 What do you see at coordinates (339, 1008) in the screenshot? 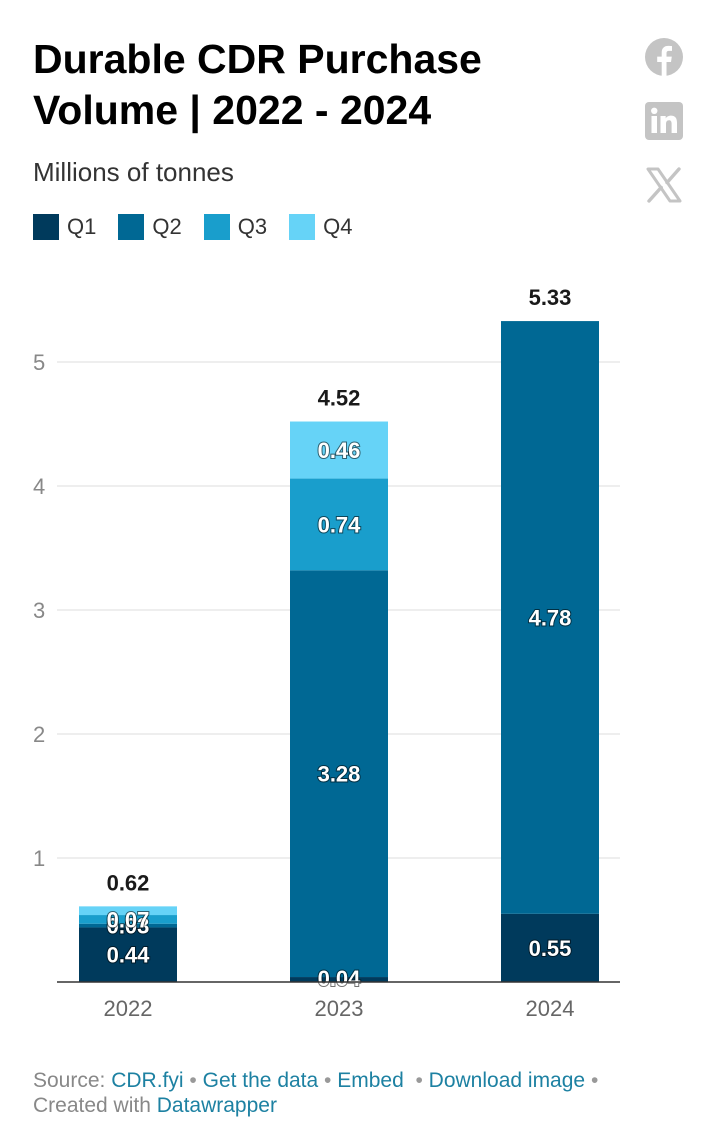
I see `x-tick-label: 2023` at bounding box center [339, 1008].